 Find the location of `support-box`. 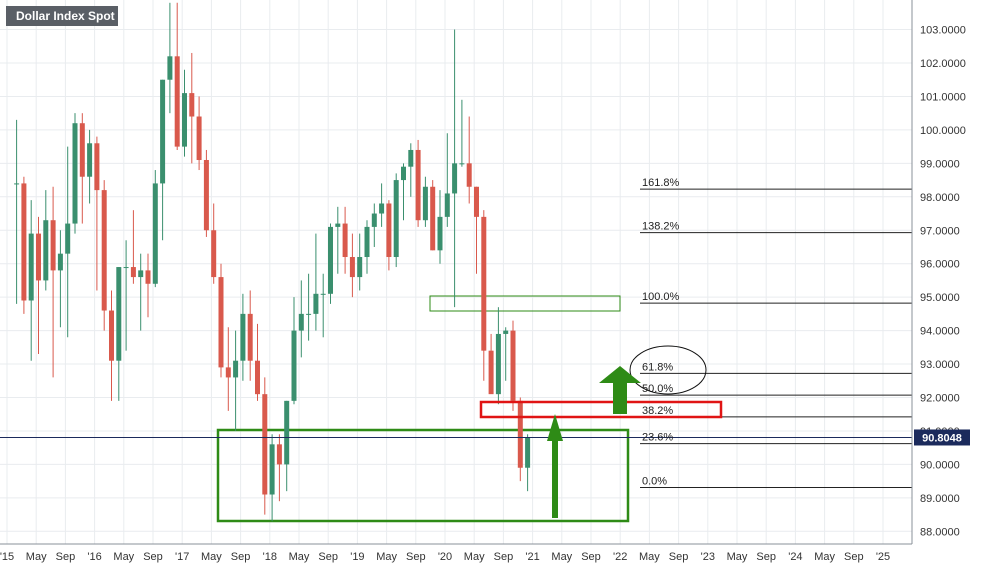

support-box is located at coordinates (423, 475).